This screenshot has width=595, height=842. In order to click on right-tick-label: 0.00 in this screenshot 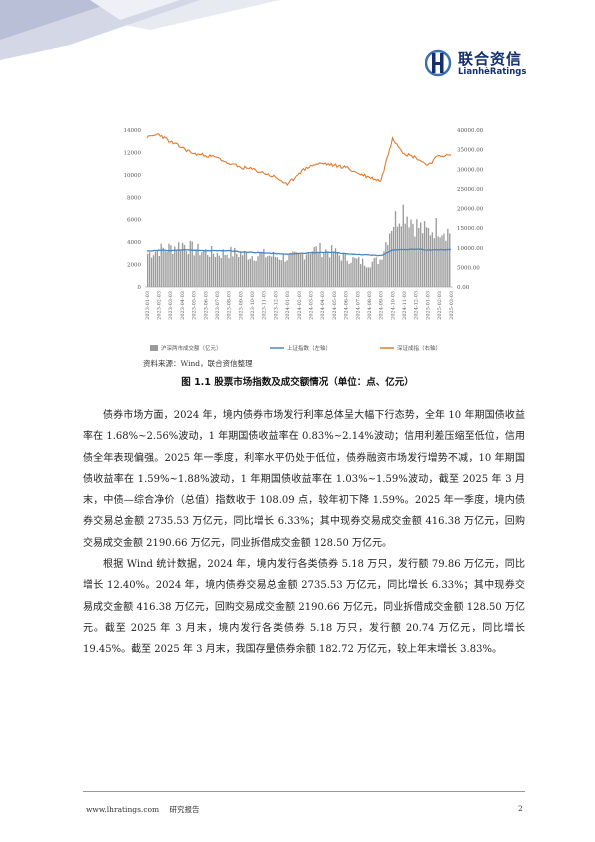, I will do `click(463, 288)`.